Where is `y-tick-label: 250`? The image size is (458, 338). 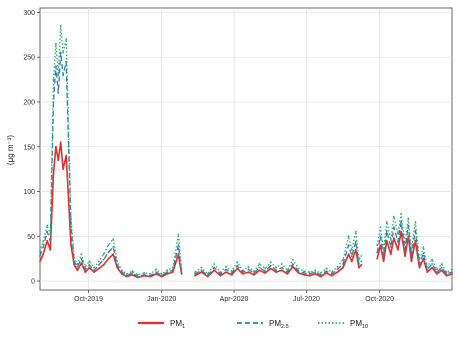 y-tick-label: 250 is located at coordinates (29, 58).